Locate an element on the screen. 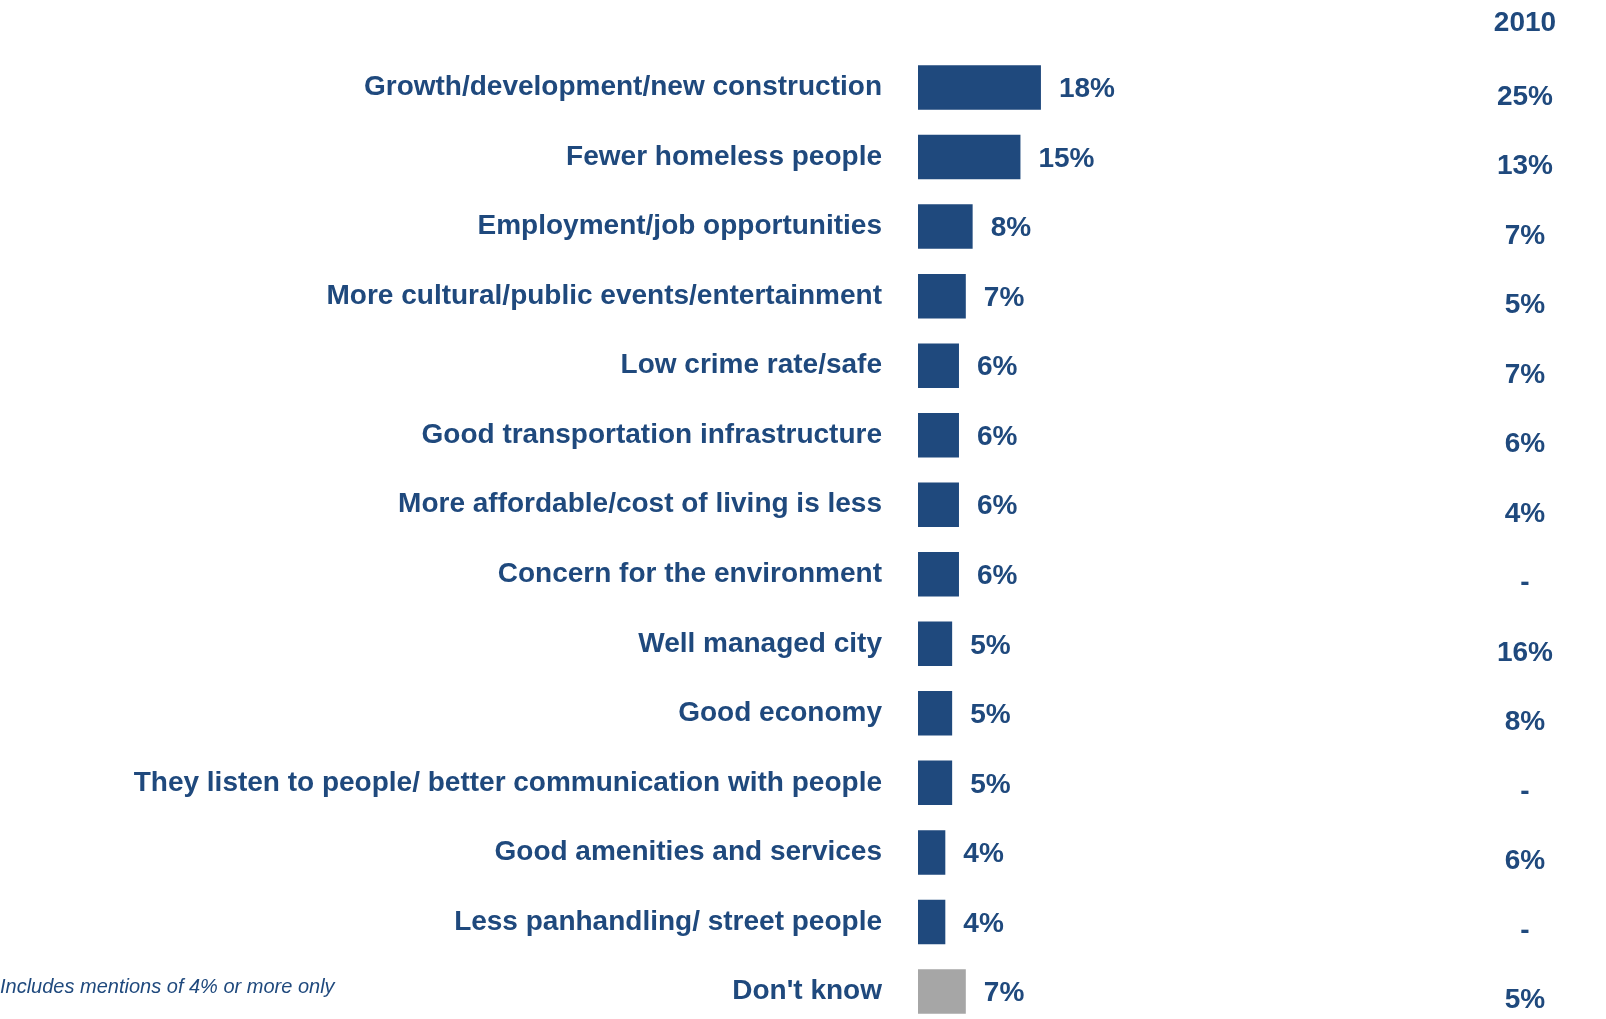 Image resolution: width=1606 pixels, height=1019 pixels. text: 8% is located at coordinates (1525, 721).